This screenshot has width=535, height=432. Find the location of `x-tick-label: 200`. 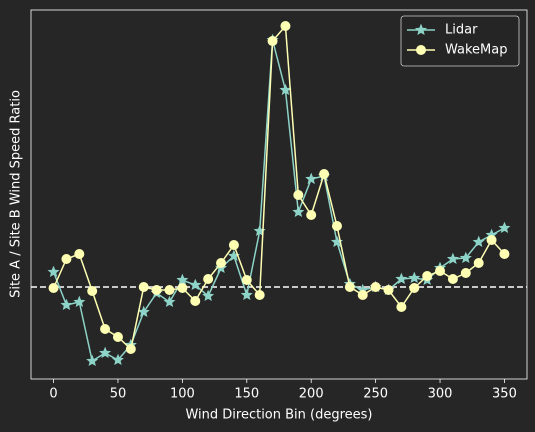

x-tick-label: 200 is located at coordinates (311, 394).